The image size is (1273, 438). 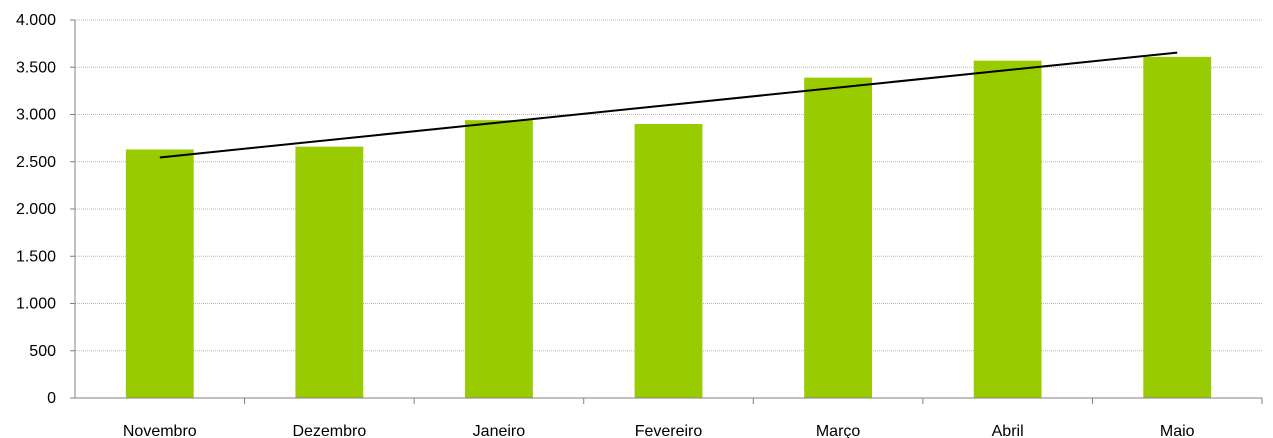 I want to click on y-tick-label: 4.000, so click(x=36, y=20).